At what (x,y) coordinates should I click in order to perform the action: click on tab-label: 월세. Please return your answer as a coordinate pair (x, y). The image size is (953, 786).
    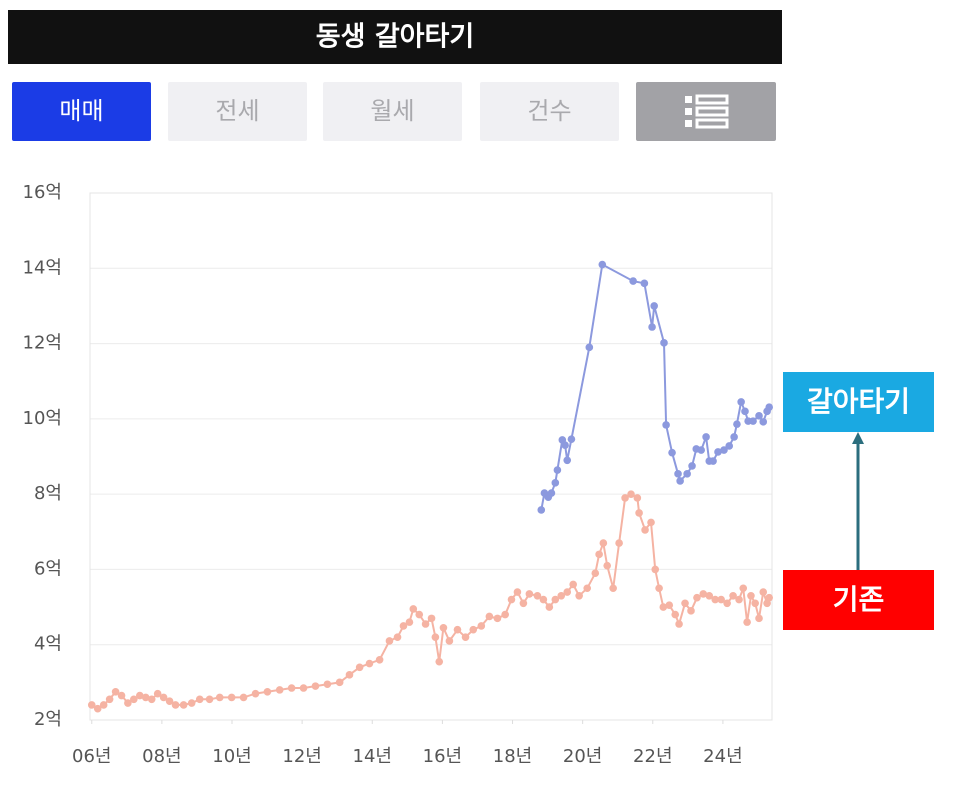
    Looking at the image, I should click on (392, 111).